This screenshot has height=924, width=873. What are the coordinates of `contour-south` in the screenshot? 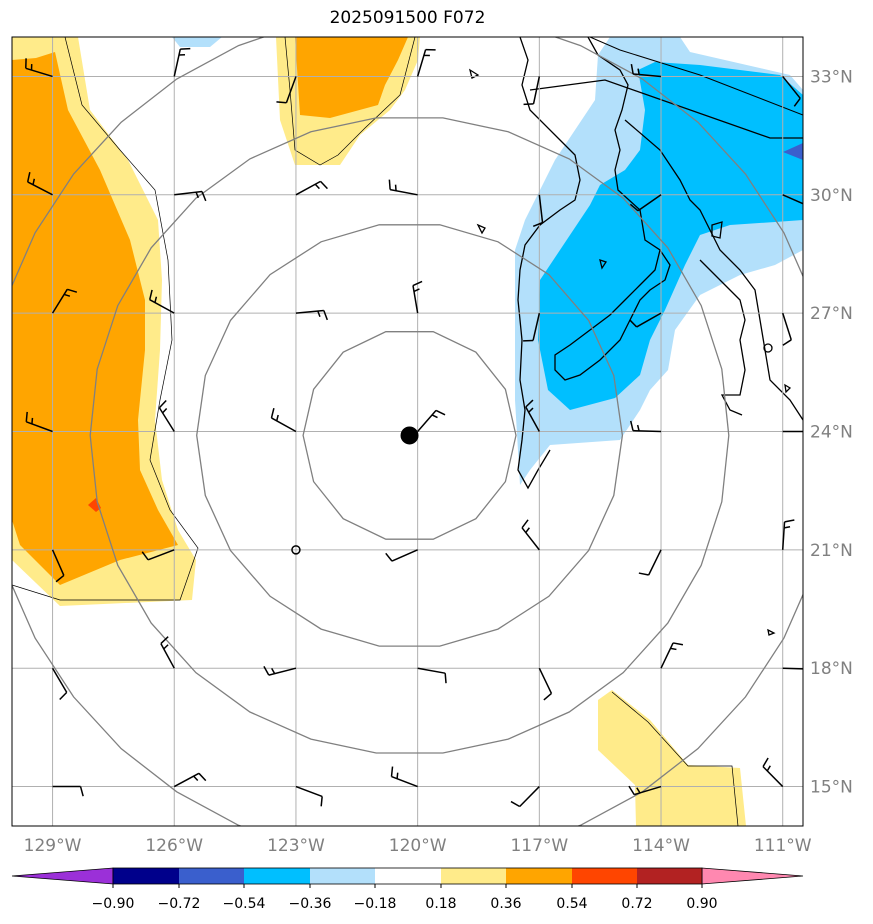 It's located at (675, 758).